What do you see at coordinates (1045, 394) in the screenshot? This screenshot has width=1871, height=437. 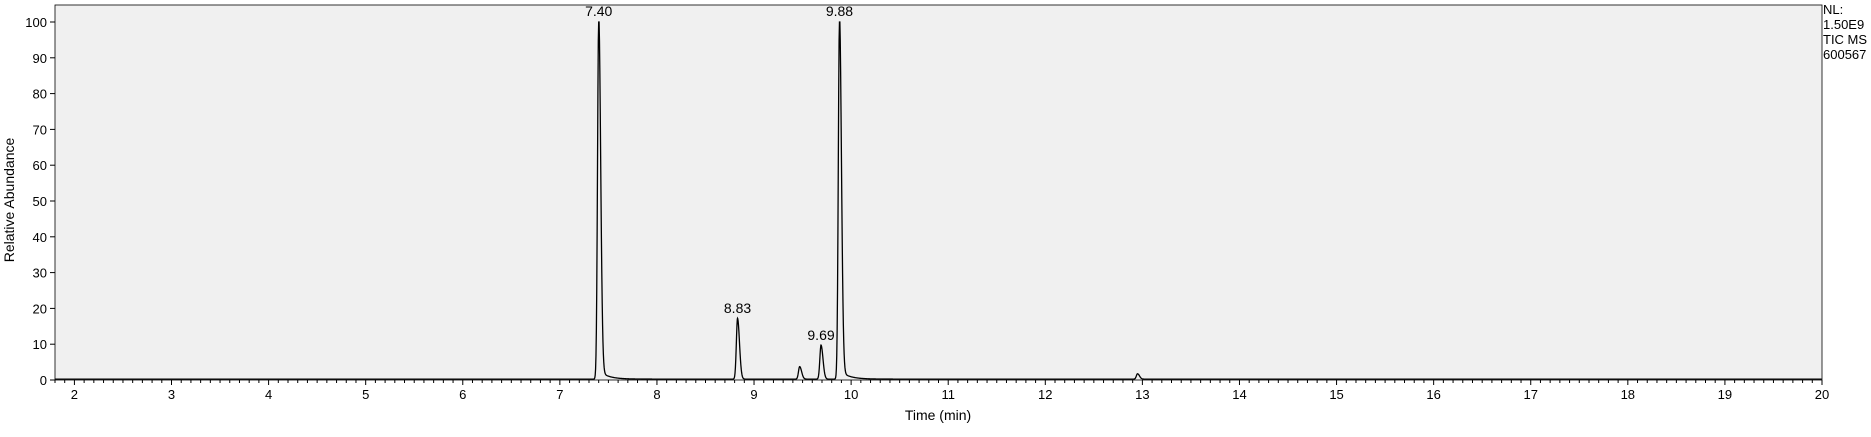 I see `x-tick-label: 12` at bounding box center [1045, 394].